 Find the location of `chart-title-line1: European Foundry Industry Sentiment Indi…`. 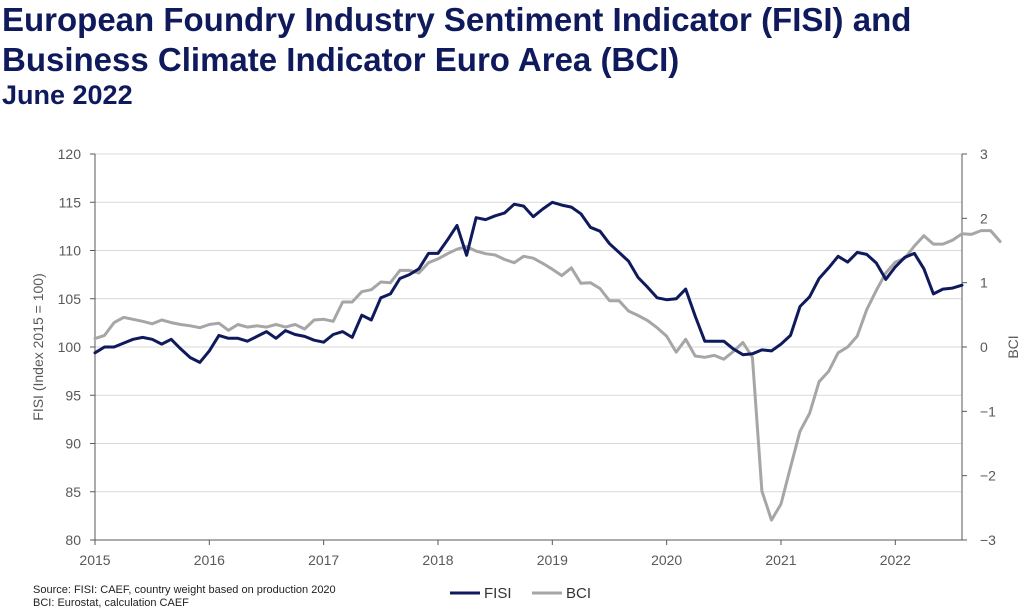

chart-title-line1: European Foundry Industry Sentiment Indi… is located at coordinates (457, 19).